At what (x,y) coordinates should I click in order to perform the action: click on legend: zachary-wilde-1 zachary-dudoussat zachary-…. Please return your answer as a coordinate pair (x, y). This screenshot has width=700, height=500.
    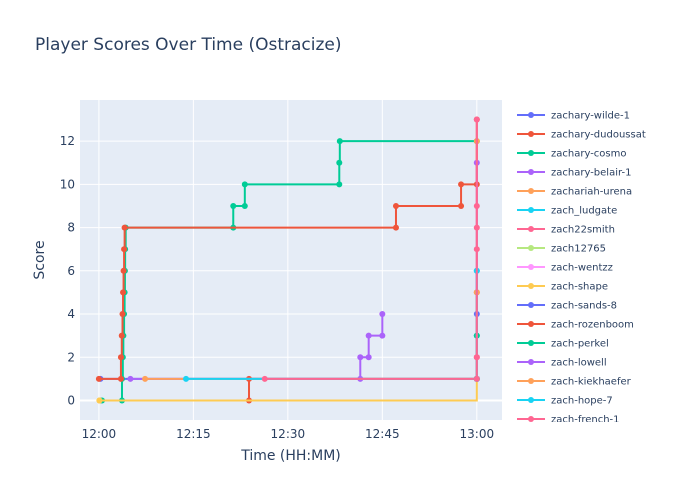
    Looking at the image, I should click on (581, 268).